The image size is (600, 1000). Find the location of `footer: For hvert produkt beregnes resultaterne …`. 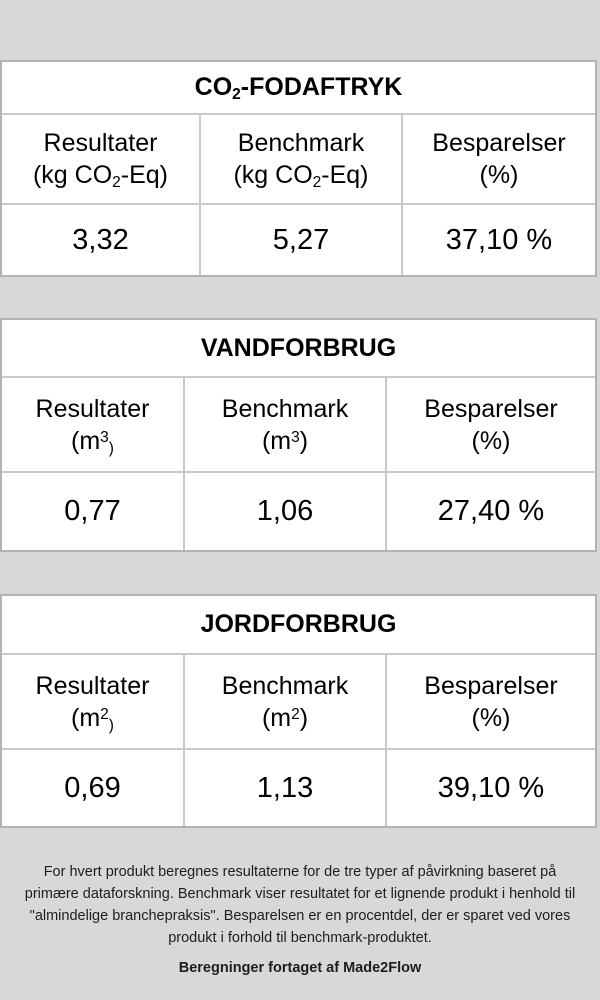

footer: For hvert produkt beregnes resultaterne … is located at coordinates (300, 920).